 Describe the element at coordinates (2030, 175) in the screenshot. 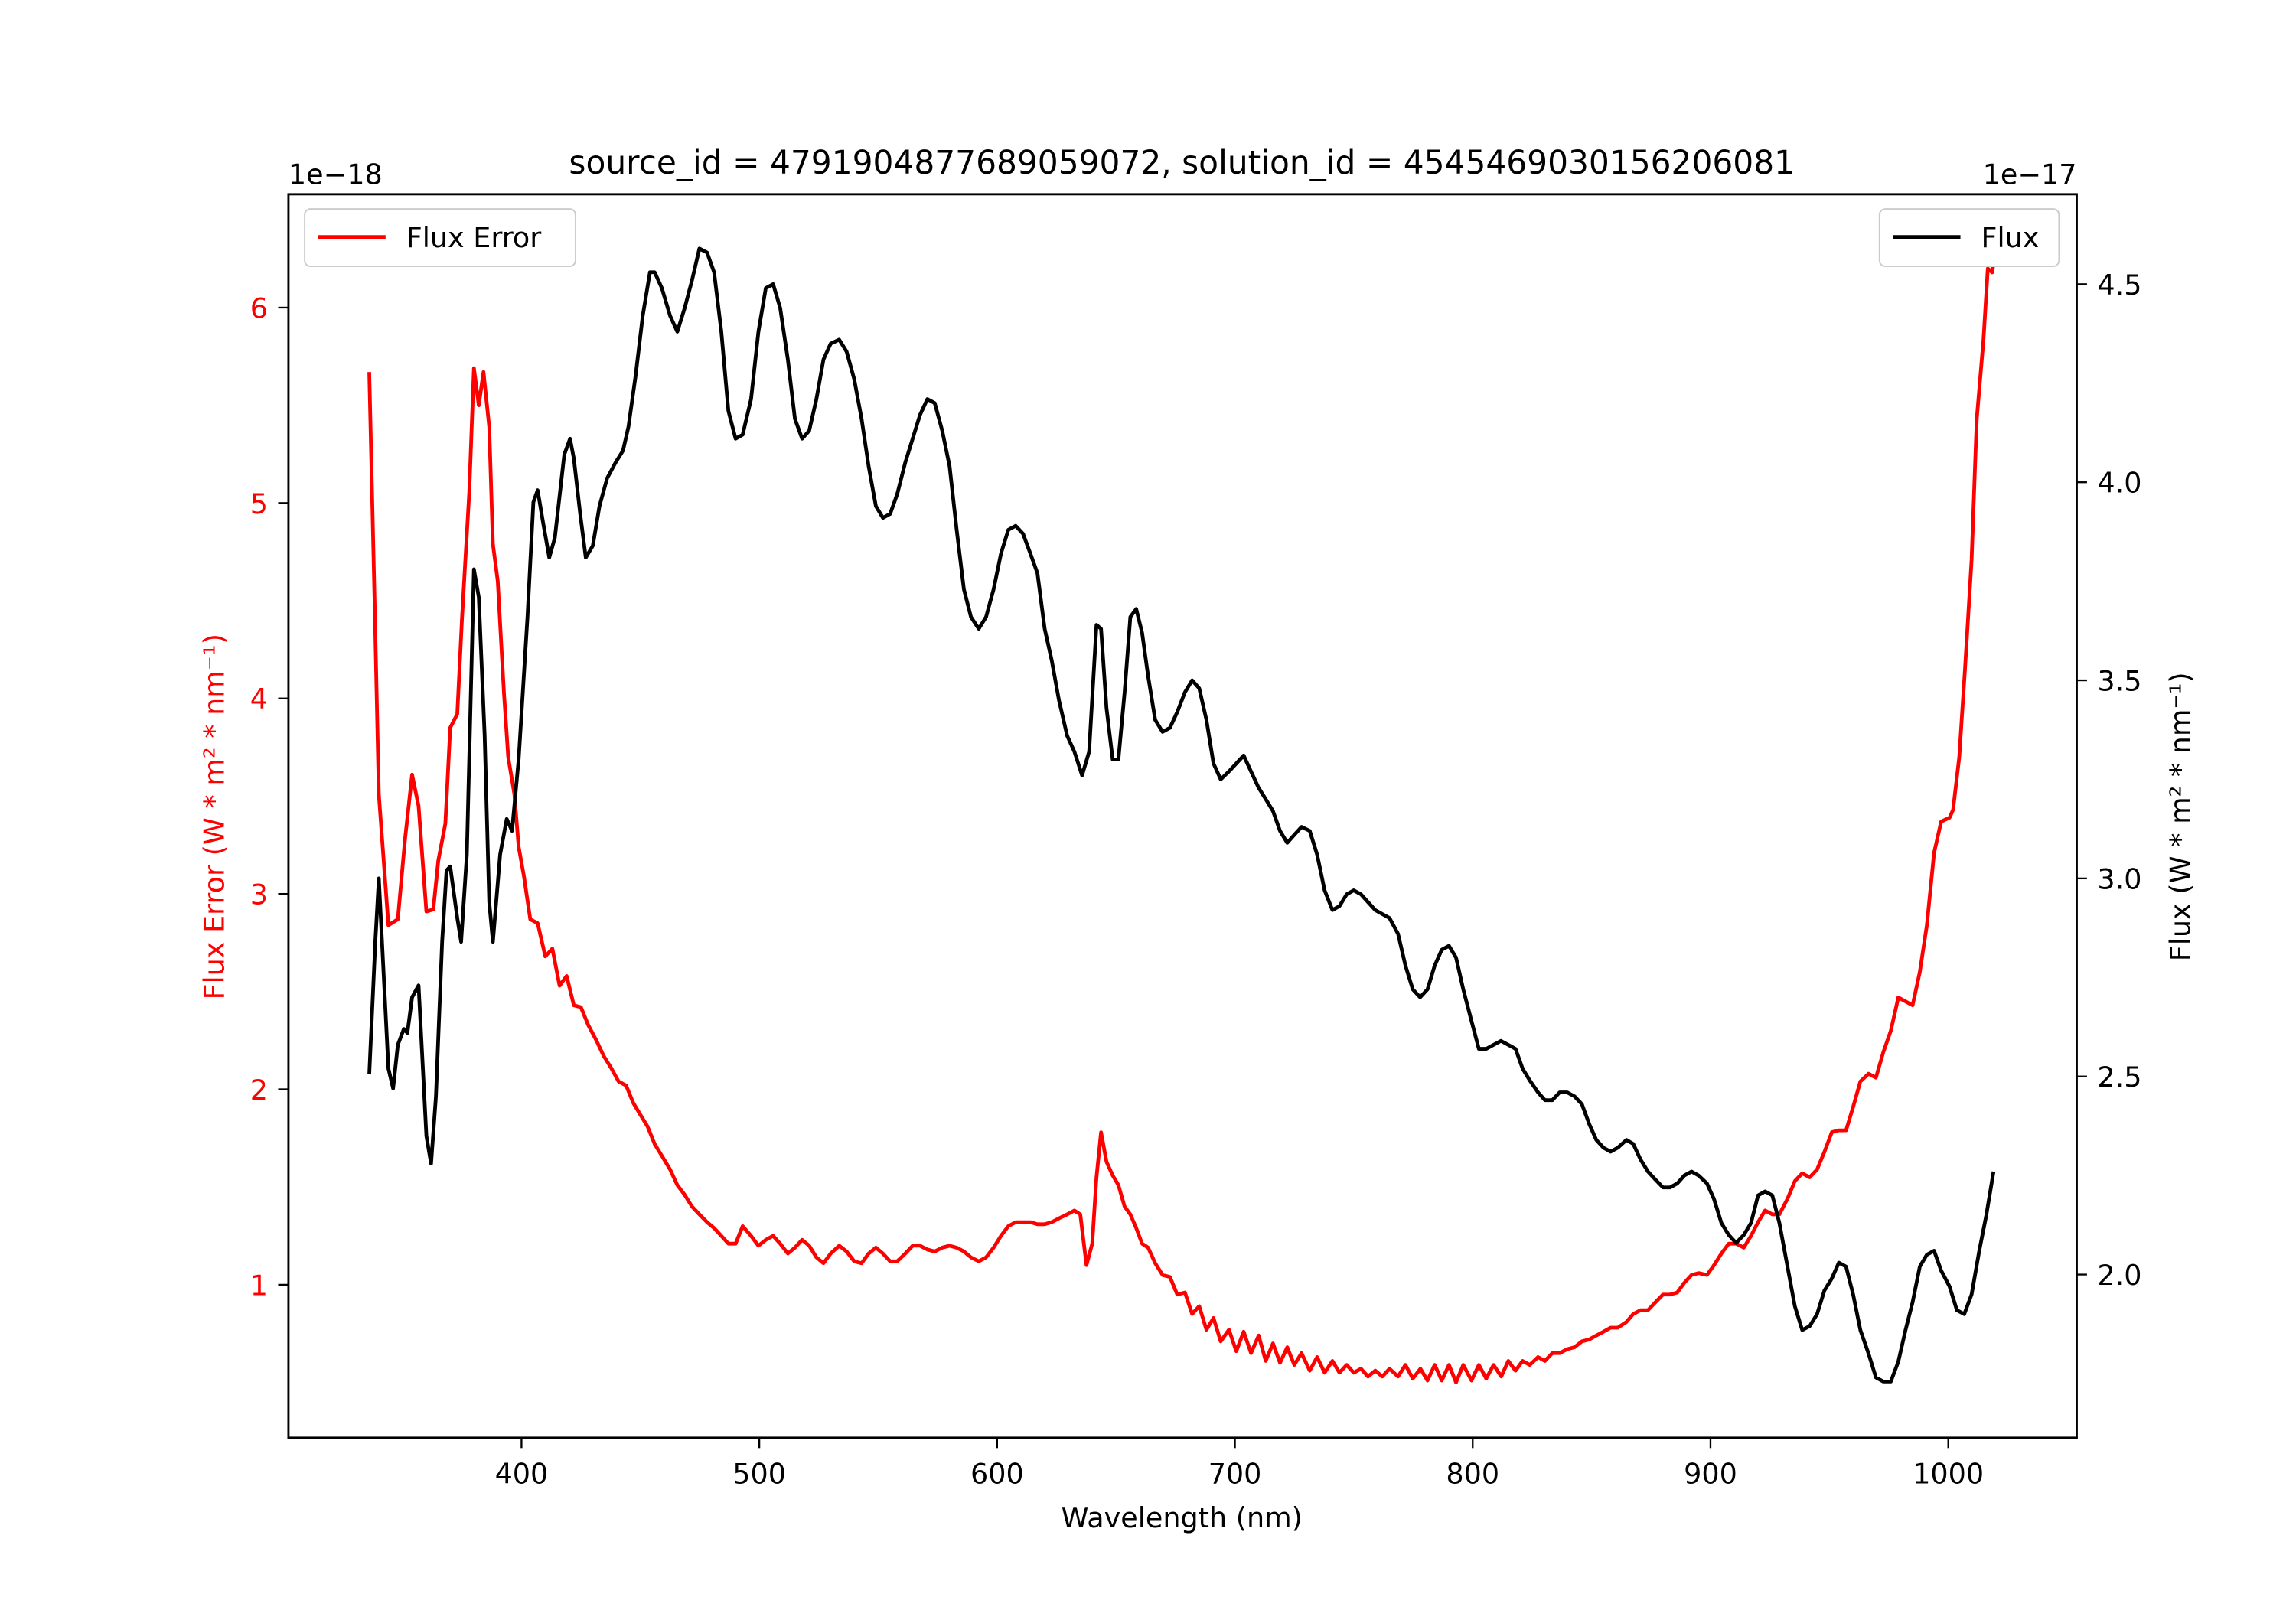

I see `right-offset-text: 1e−17` at that location.